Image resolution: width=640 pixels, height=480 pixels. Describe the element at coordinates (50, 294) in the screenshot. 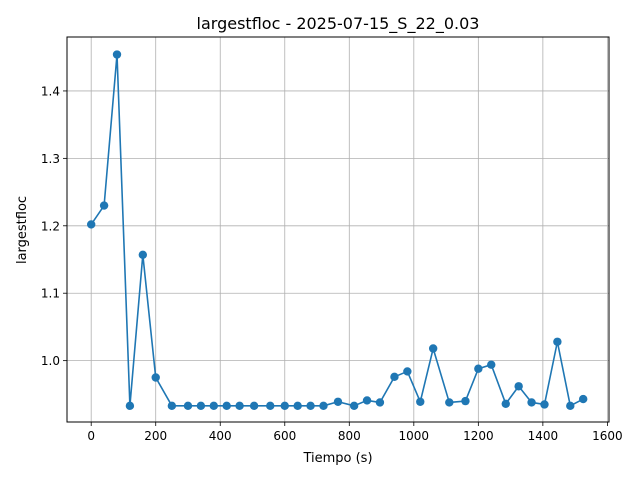

I see `y-tick-label: 1.1` at that location.